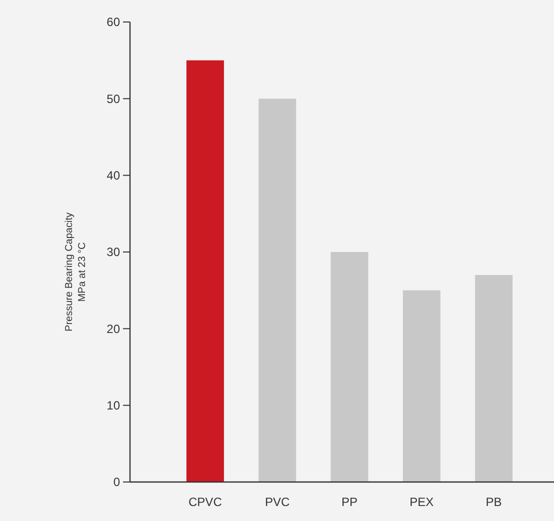  I want to click on x-tick-label: PVC, so click(277, 502).